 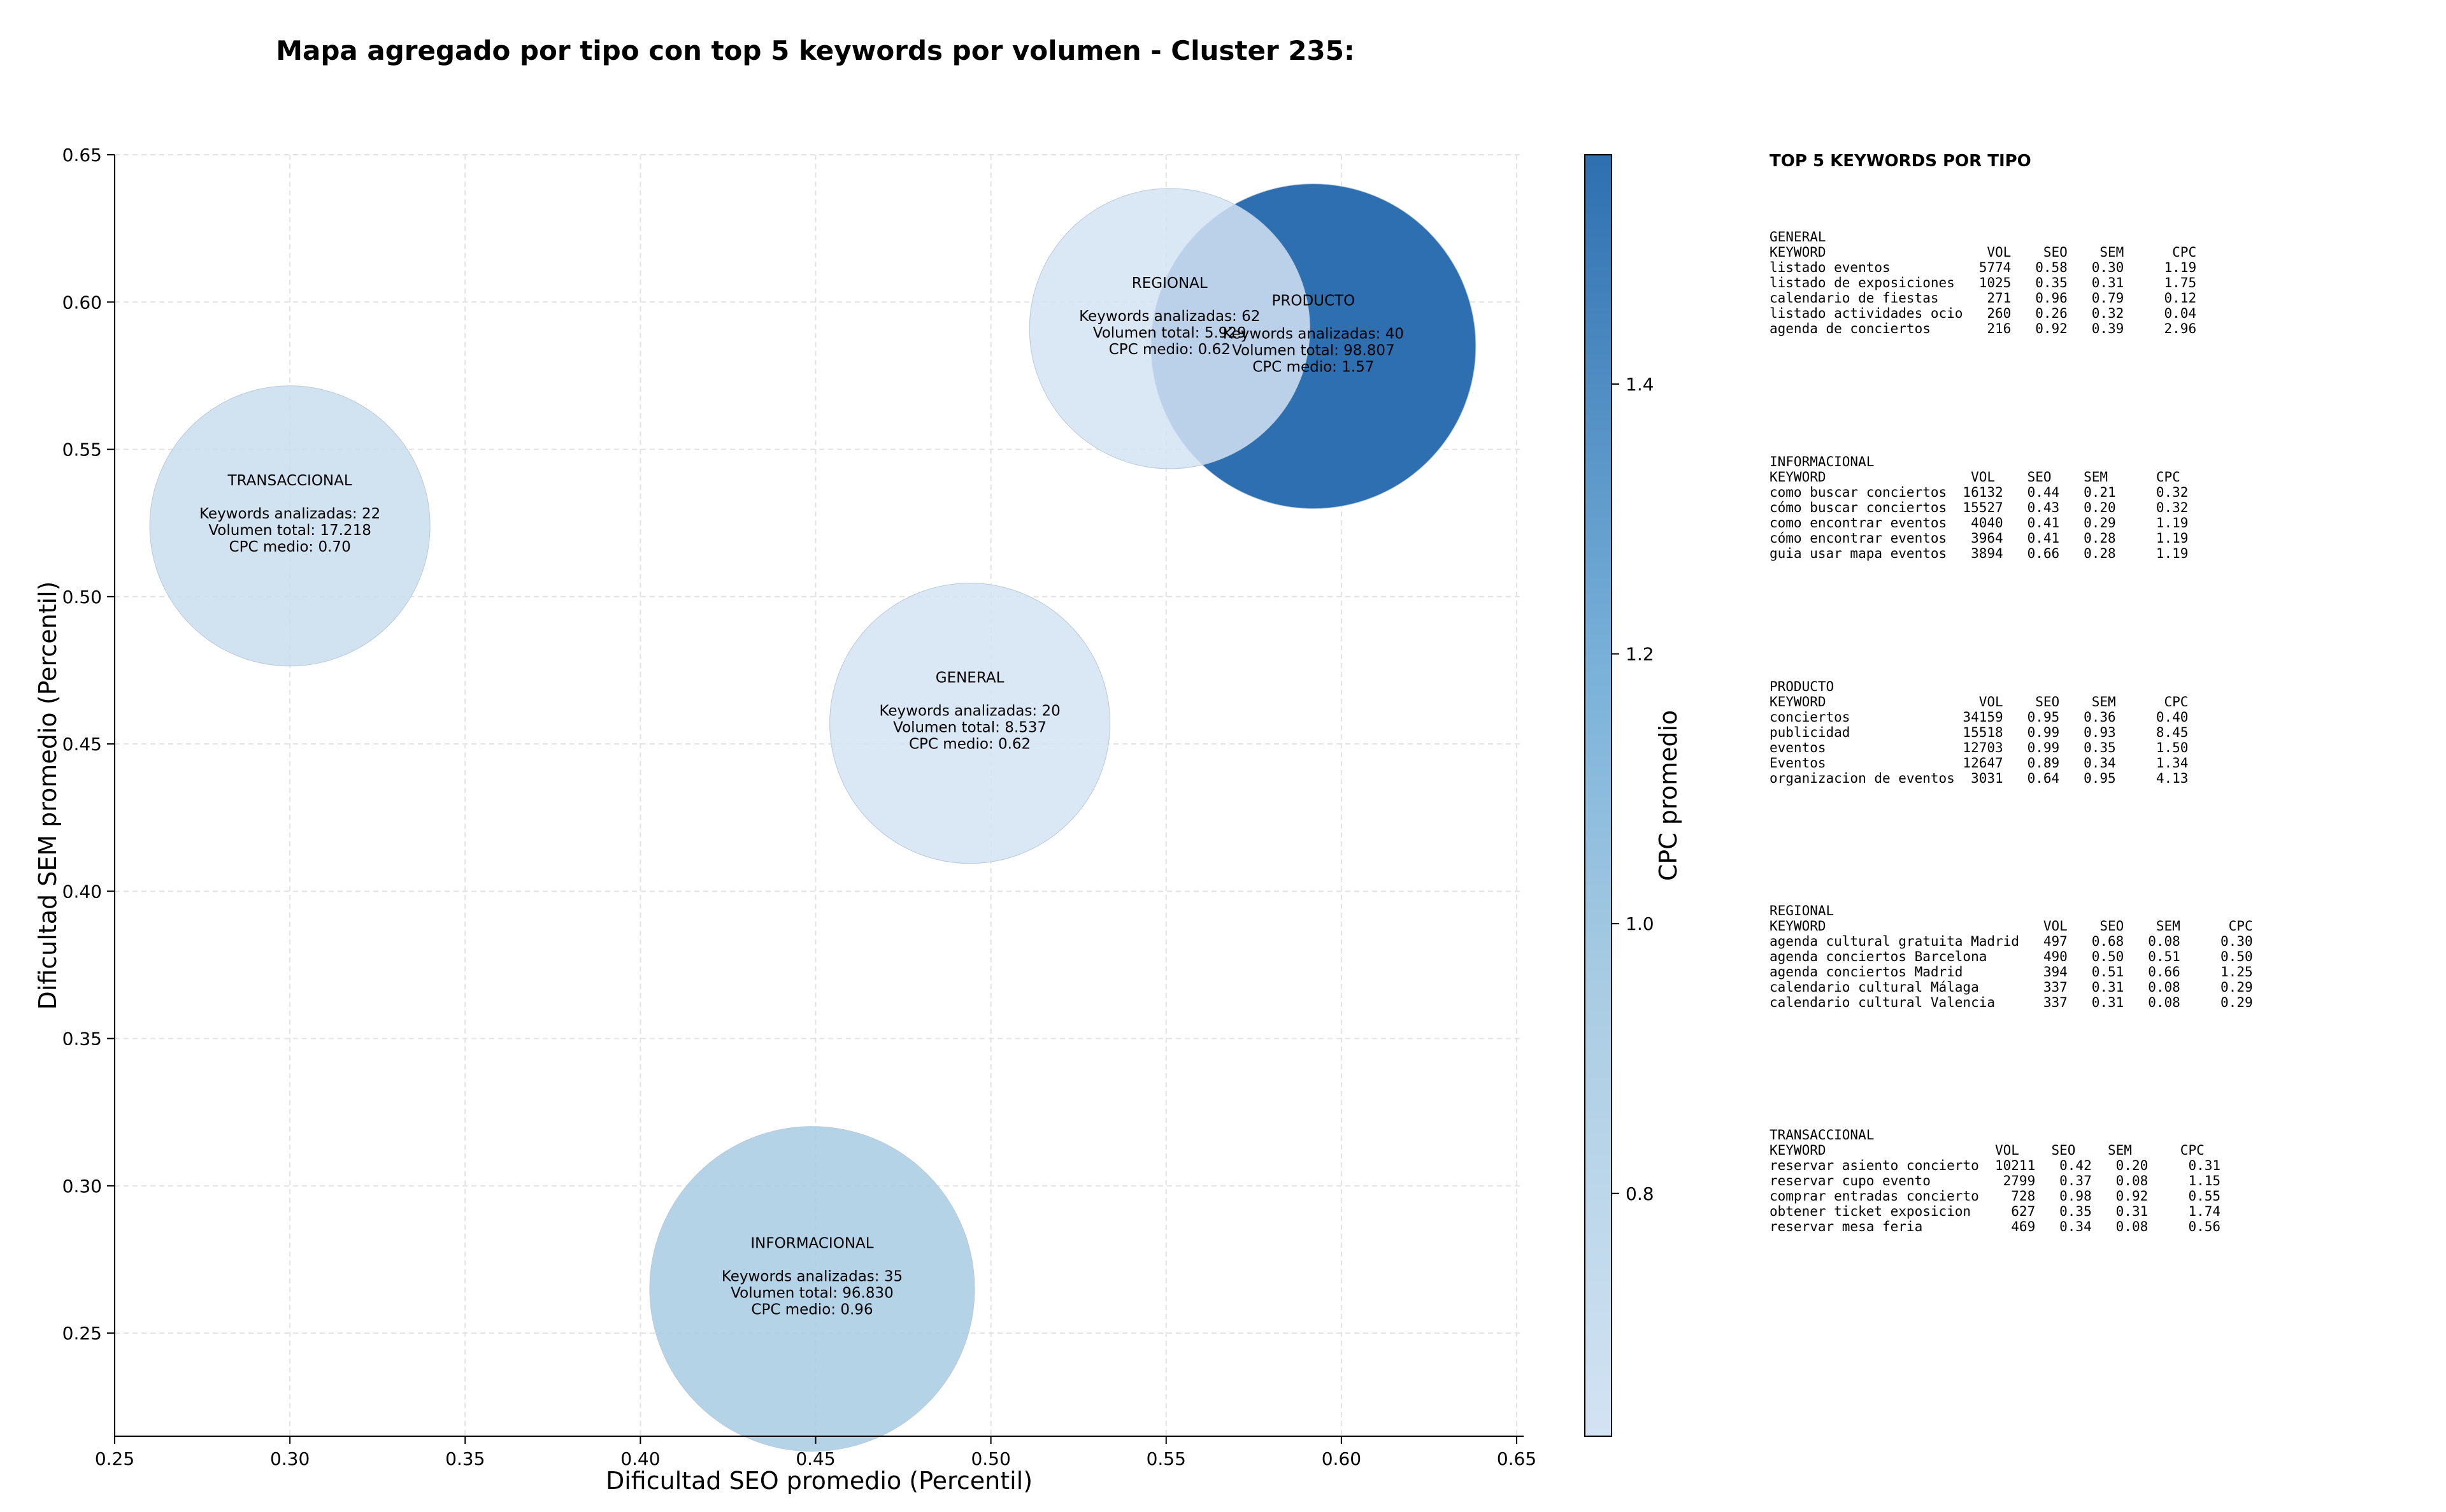 I want to click on colorbar: 0.8 1.0 1.2 1.4 CPC promedio, so click(x=1633, y=795).